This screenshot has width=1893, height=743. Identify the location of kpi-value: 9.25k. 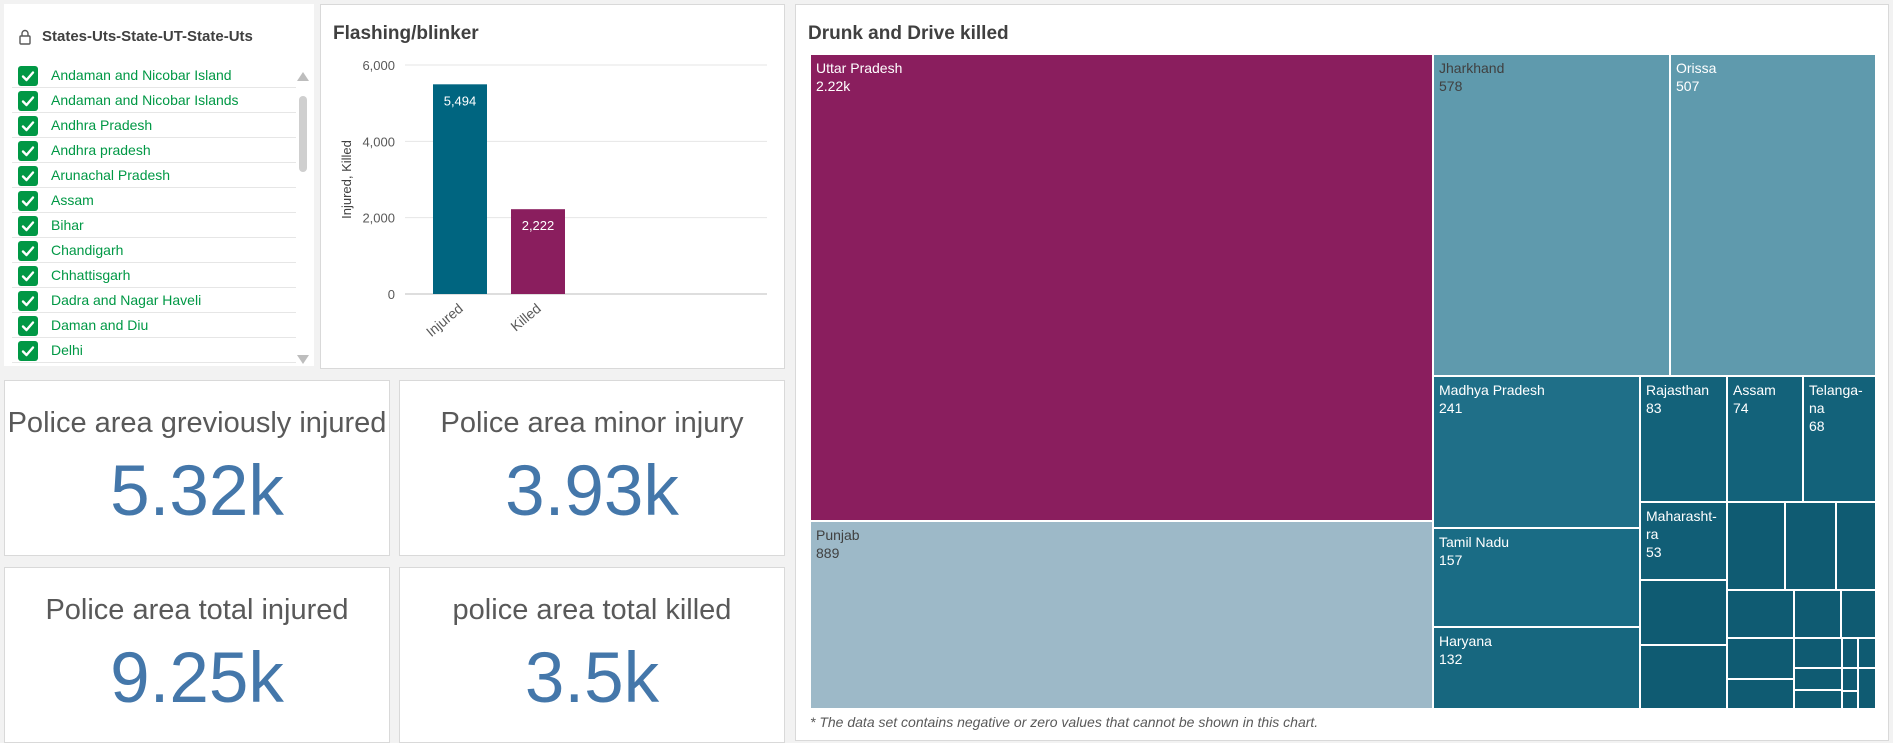
(197, 678).